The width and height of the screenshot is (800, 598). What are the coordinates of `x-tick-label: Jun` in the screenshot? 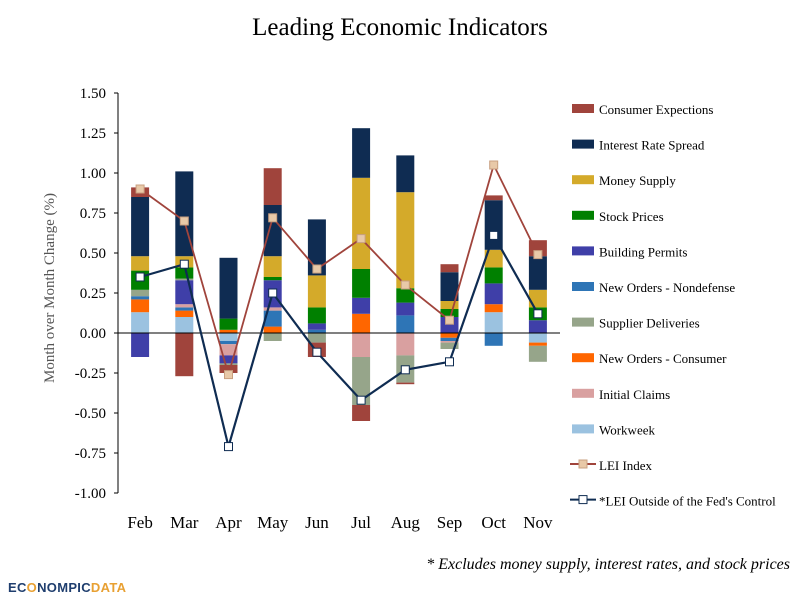 It's located at (317, 522).